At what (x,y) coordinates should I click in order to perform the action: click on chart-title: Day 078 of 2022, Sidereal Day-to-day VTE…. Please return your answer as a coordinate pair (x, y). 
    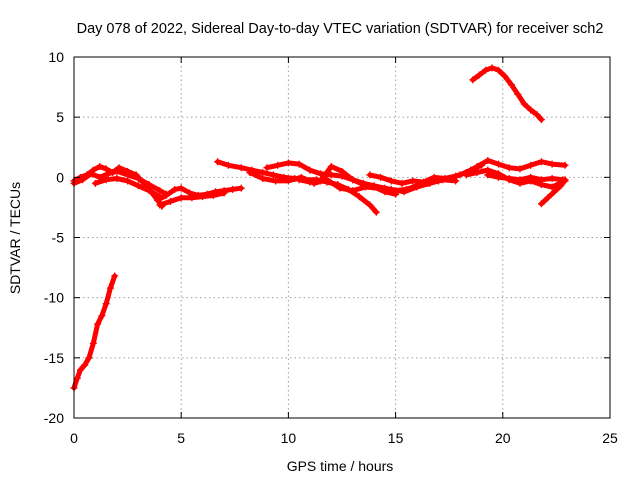
    Looking at the image, I should click on (340, 29).